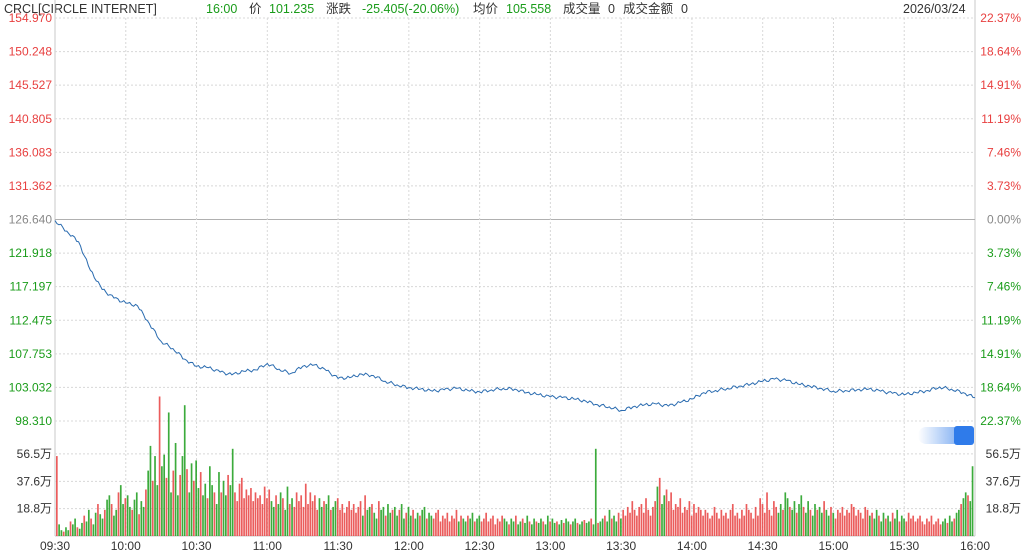  Describe the element at coordinates (31, 354) in the screenshot. I see `left-price-tick: 107.753` at that location.